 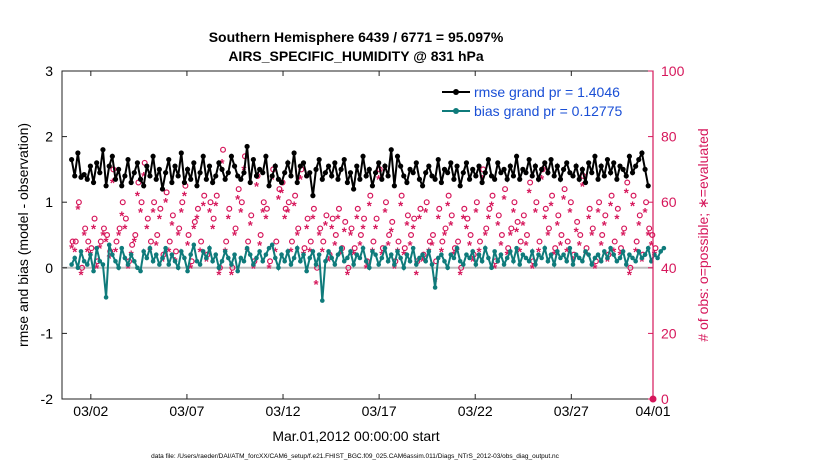 What do you see at coordinates (666, 235) in the screenshot?
I see `right-y-axis-ticks: 0 20 40 60 80 100` at bounding box center [666, 235].